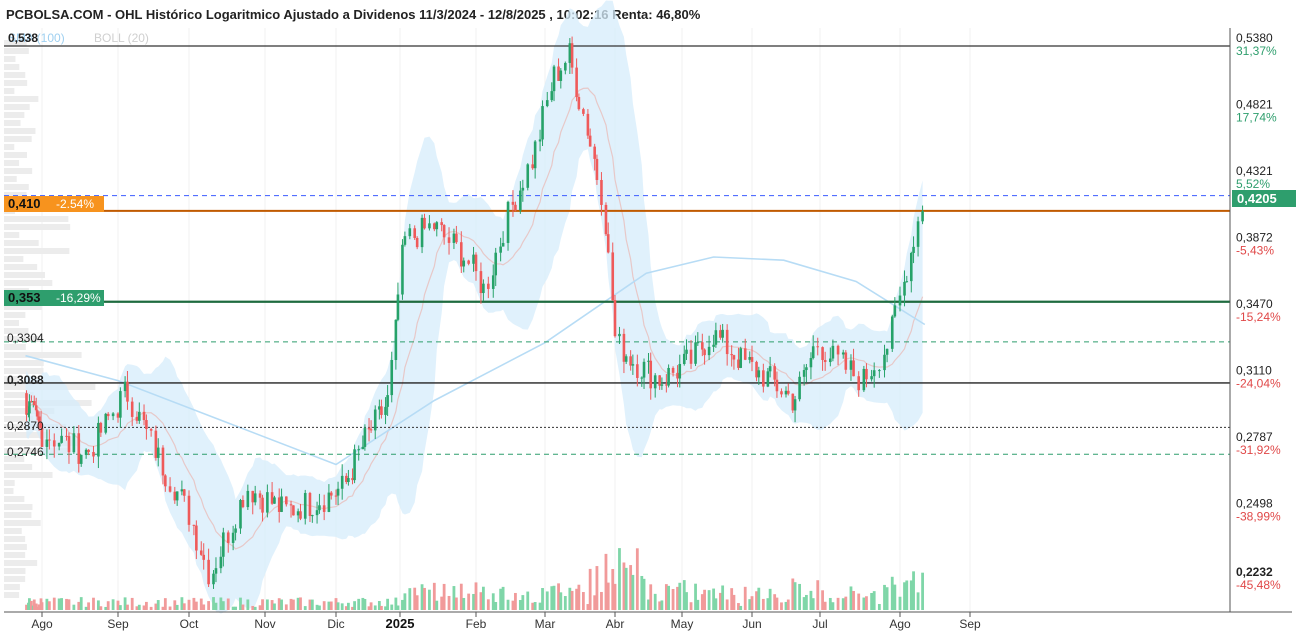  What do you see at coordinates (900, 624) in the screenshot?
I see `month-label: Ago` at bounding box center [900, 624].